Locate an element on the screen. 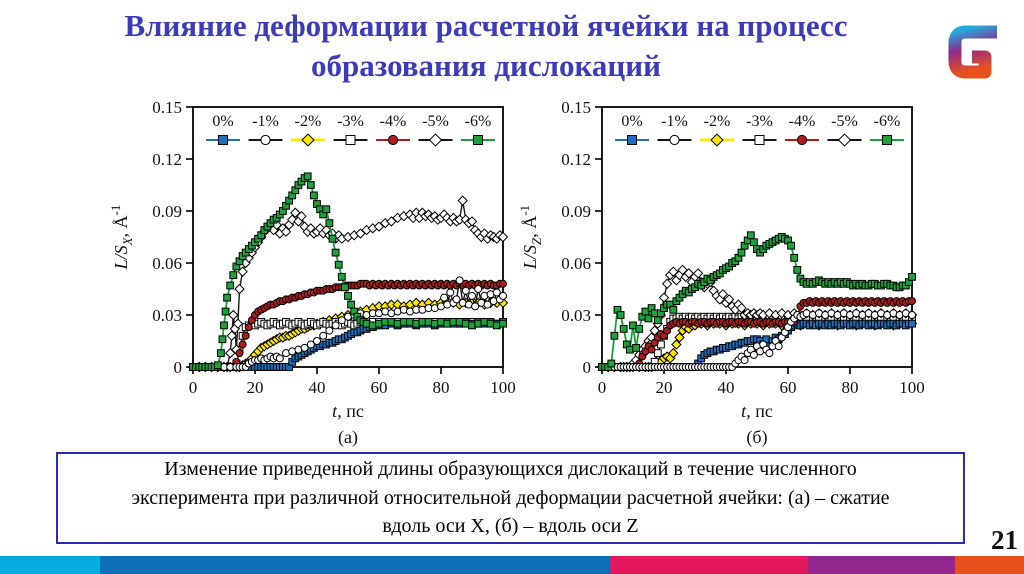  page-title-line-2: образования дислокаций is located at coordinates (486, 65).